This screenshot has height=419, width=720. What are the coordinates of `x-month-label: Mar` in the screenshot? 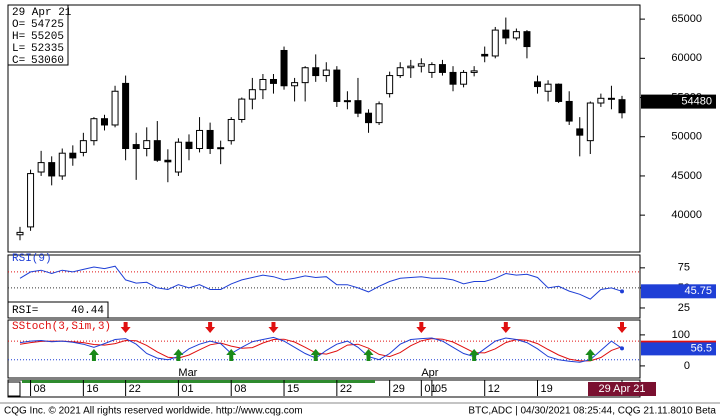 It's located at (187, 373).